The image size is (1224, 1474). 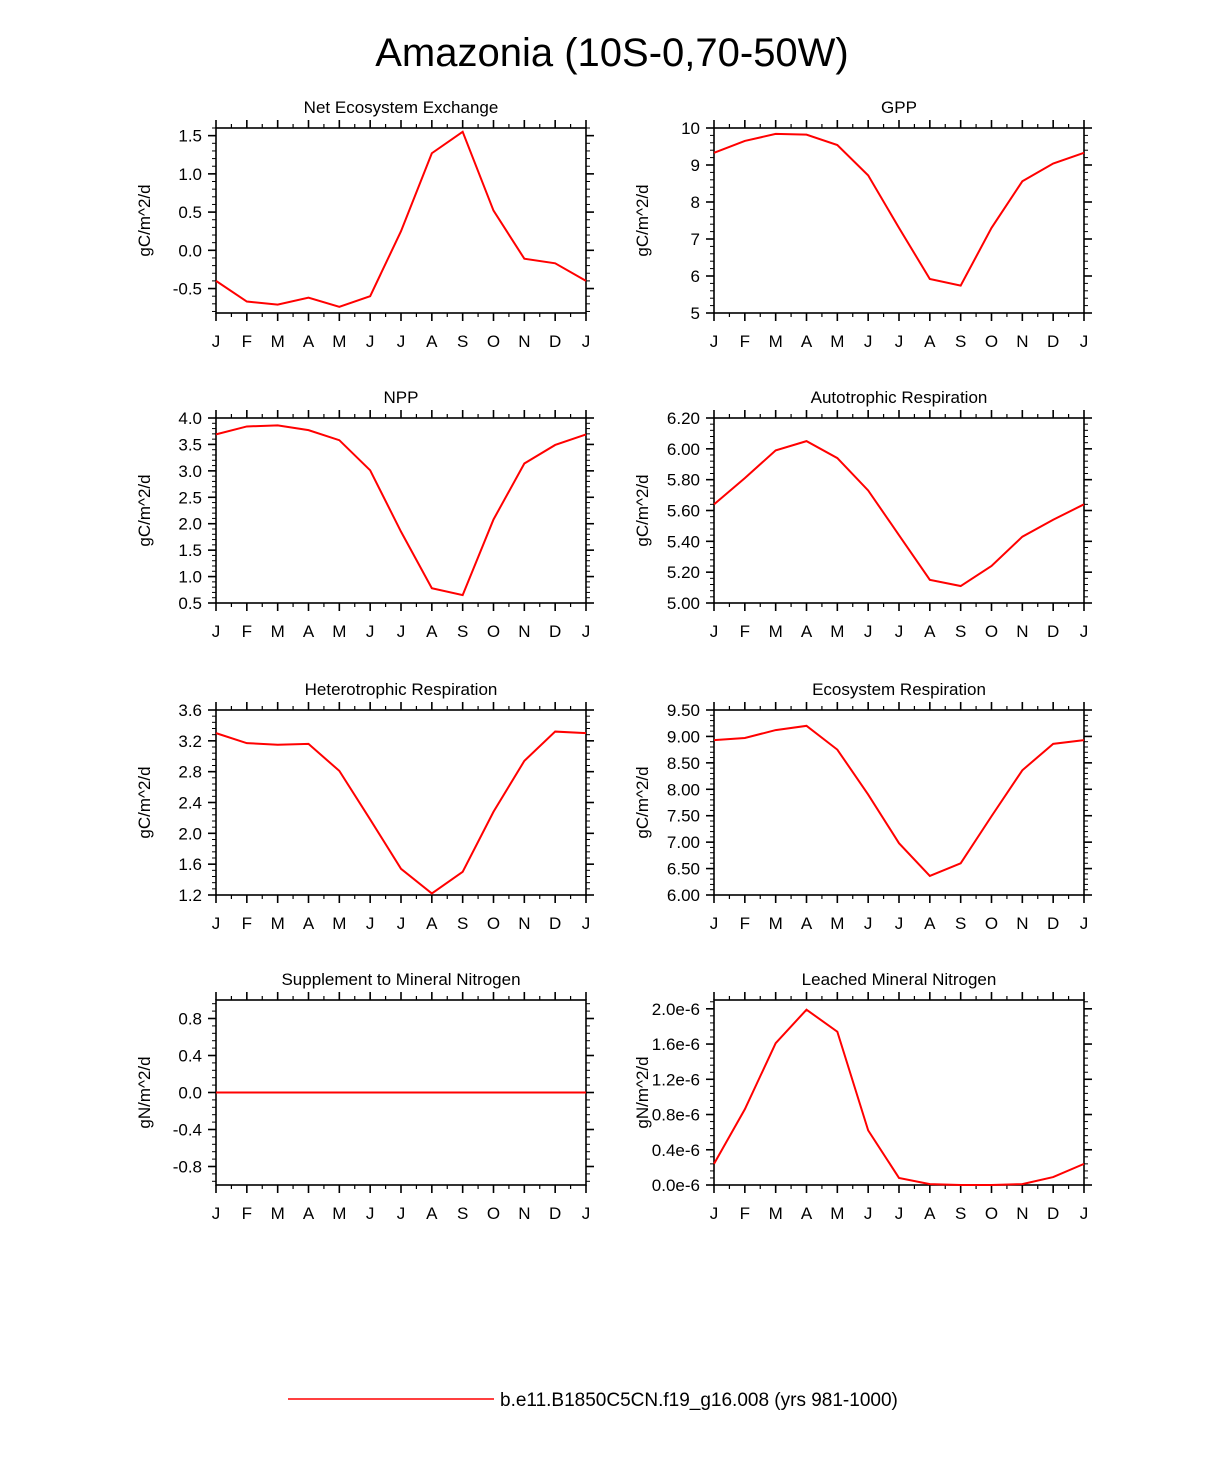 What do you see at coordinates (612, 53) in the screenshot?
I see `figure-title: Amazonia (10S-0,70-50W)` at bounding box center [612, 53].